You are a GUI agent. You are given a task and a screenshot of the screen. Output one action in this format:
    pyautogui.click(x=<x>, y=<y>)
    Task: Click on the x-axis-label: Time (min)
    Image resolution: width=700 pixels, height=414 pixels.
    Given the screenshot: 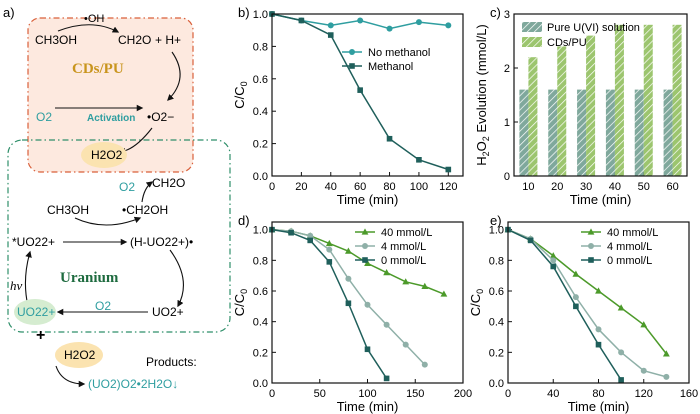 What is the action you would take?
    pyautogui.click(x=368, y=199)
    